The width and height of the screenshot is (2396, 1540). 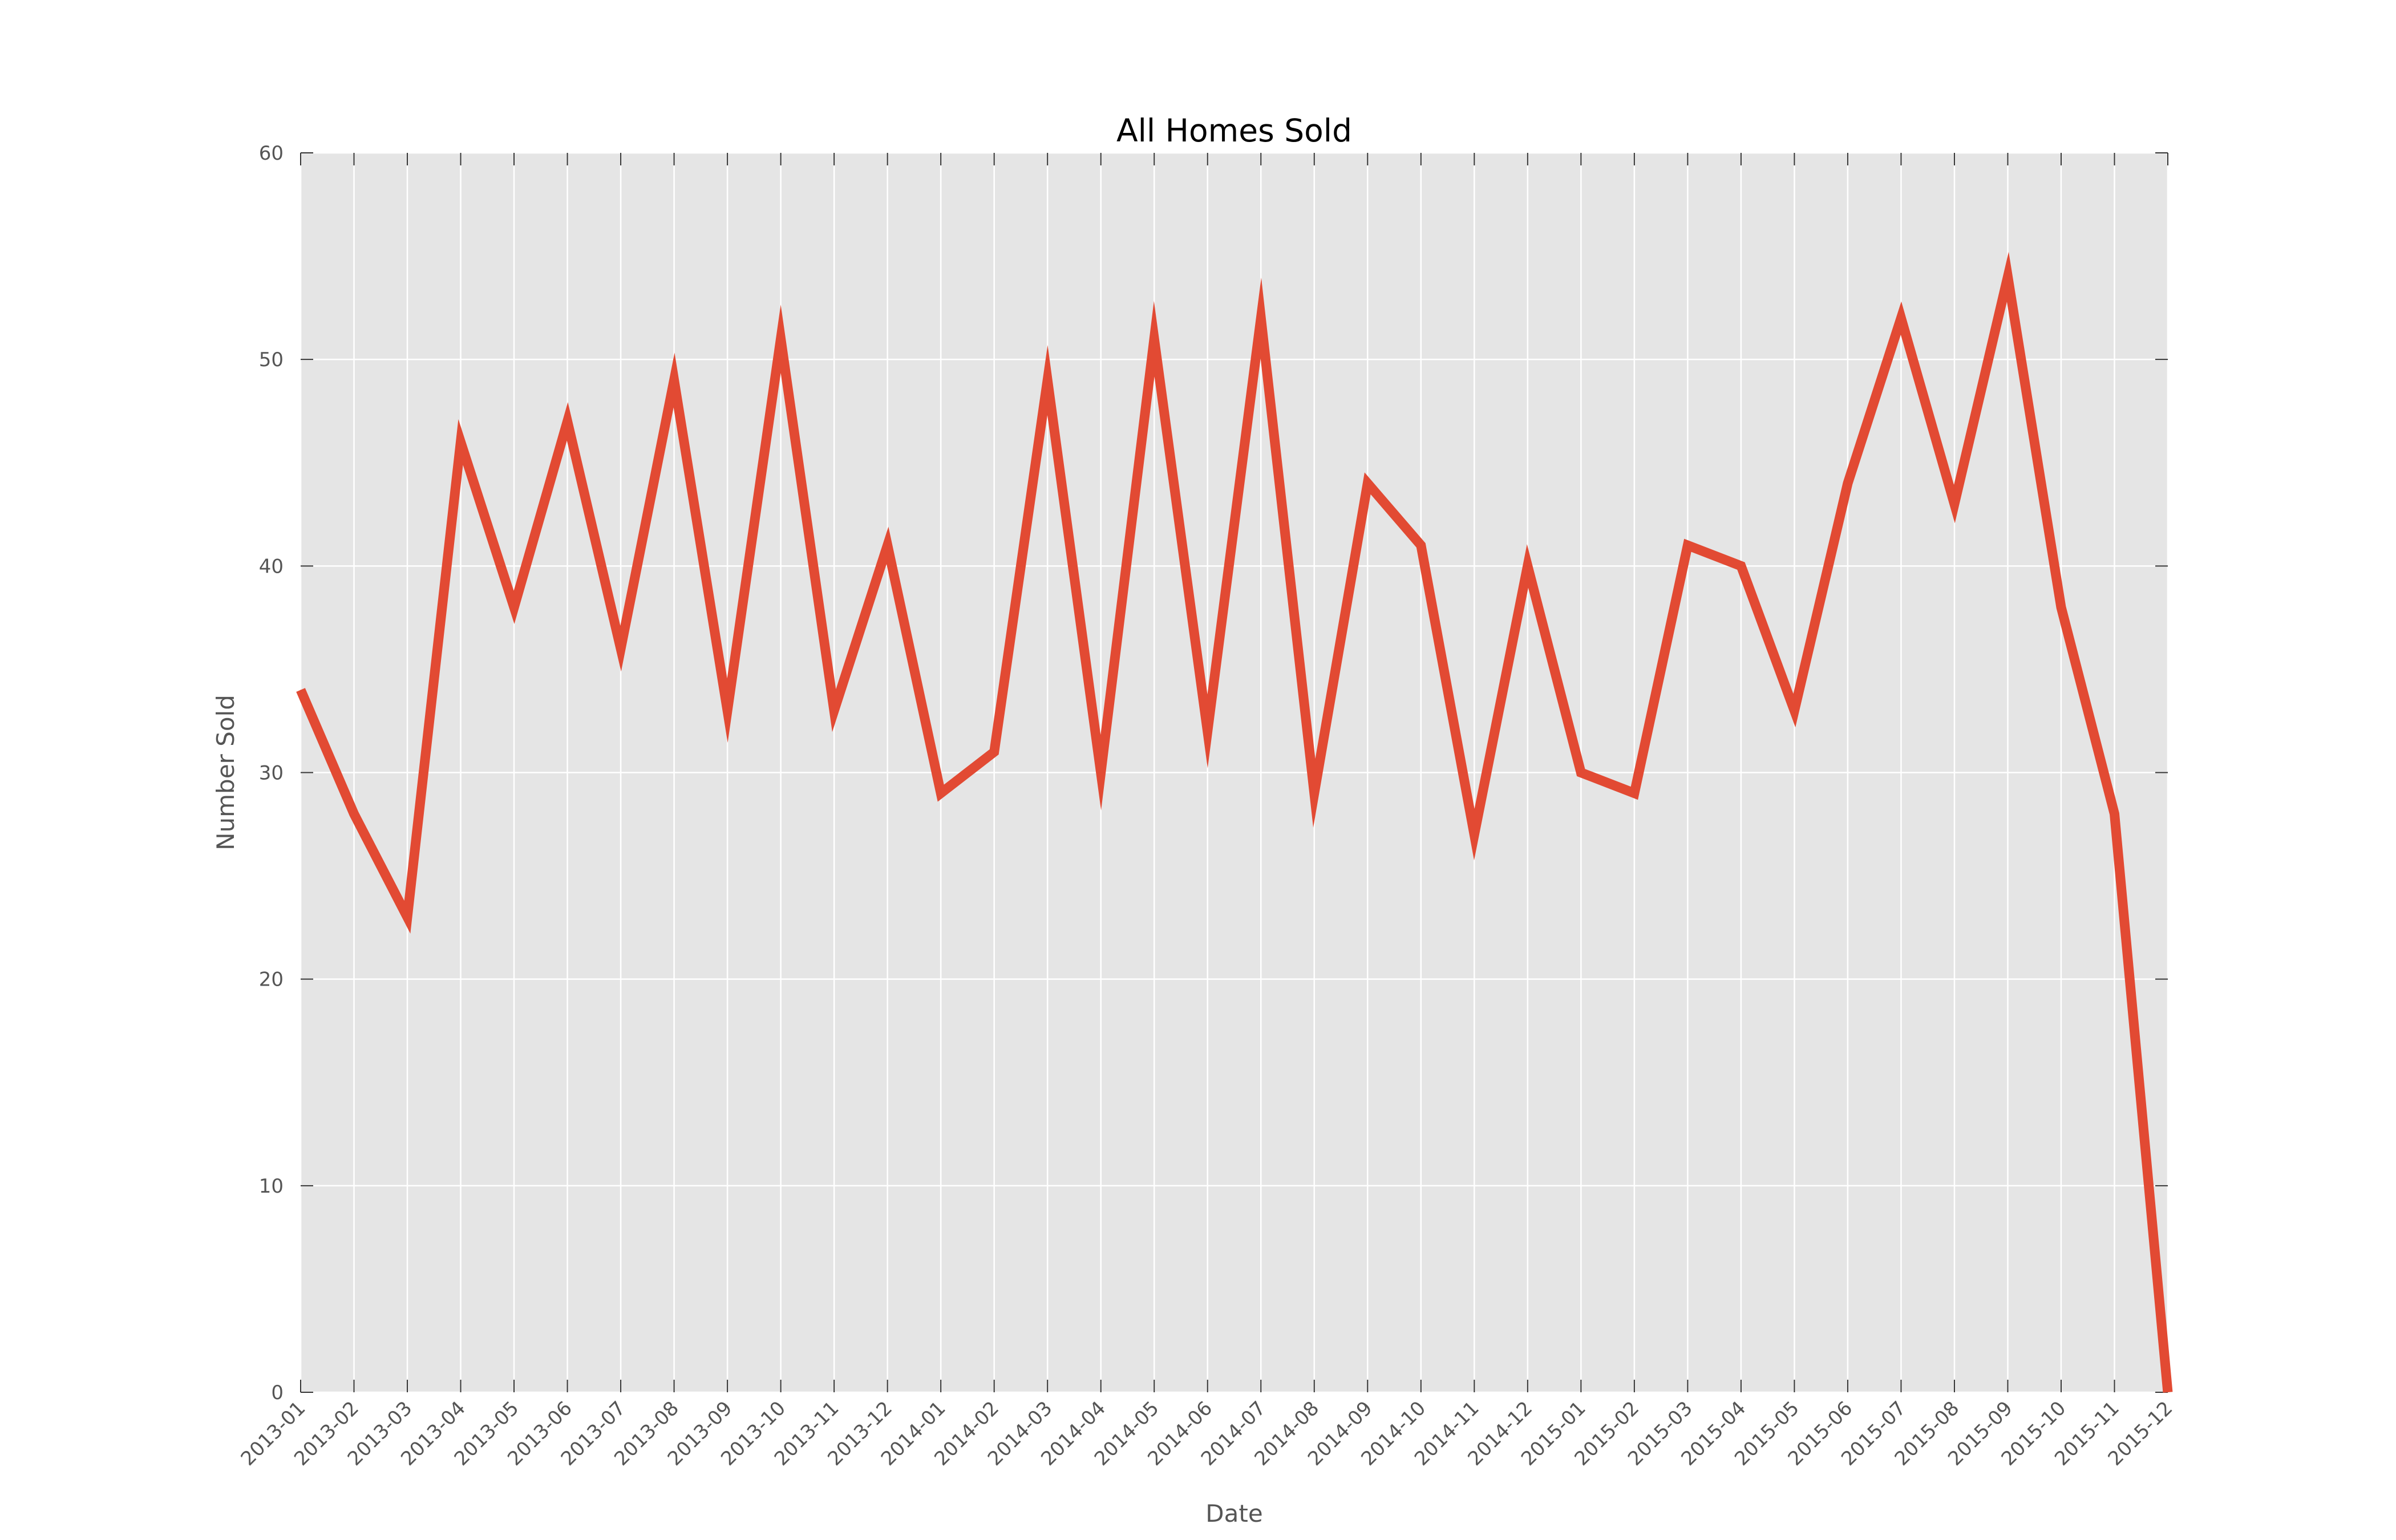 I want to click on y-tick-label: 50, so click(x=271, y=360).